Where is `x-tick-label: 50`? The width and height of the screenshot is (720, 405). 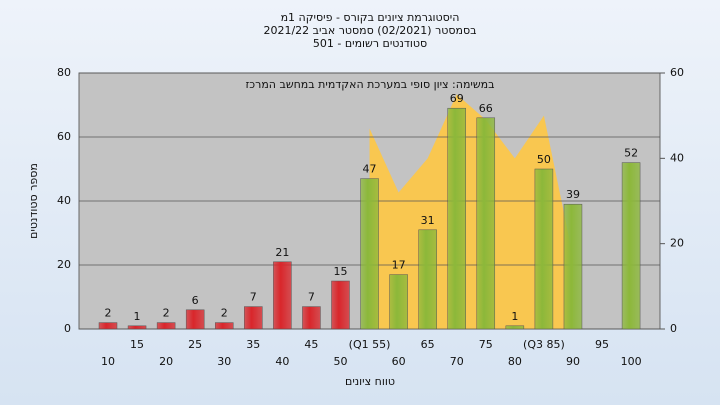
x-tick-label: 50 is located at coordinates (340, 361).